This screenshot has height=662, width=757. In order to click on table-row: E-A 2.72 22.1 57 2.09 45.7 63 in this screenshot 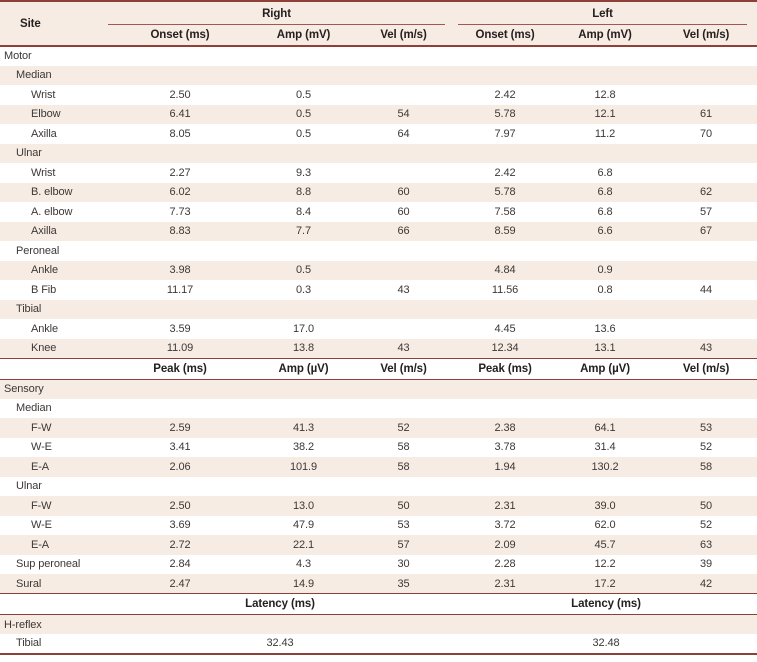, I will do `click(378, 545)`.